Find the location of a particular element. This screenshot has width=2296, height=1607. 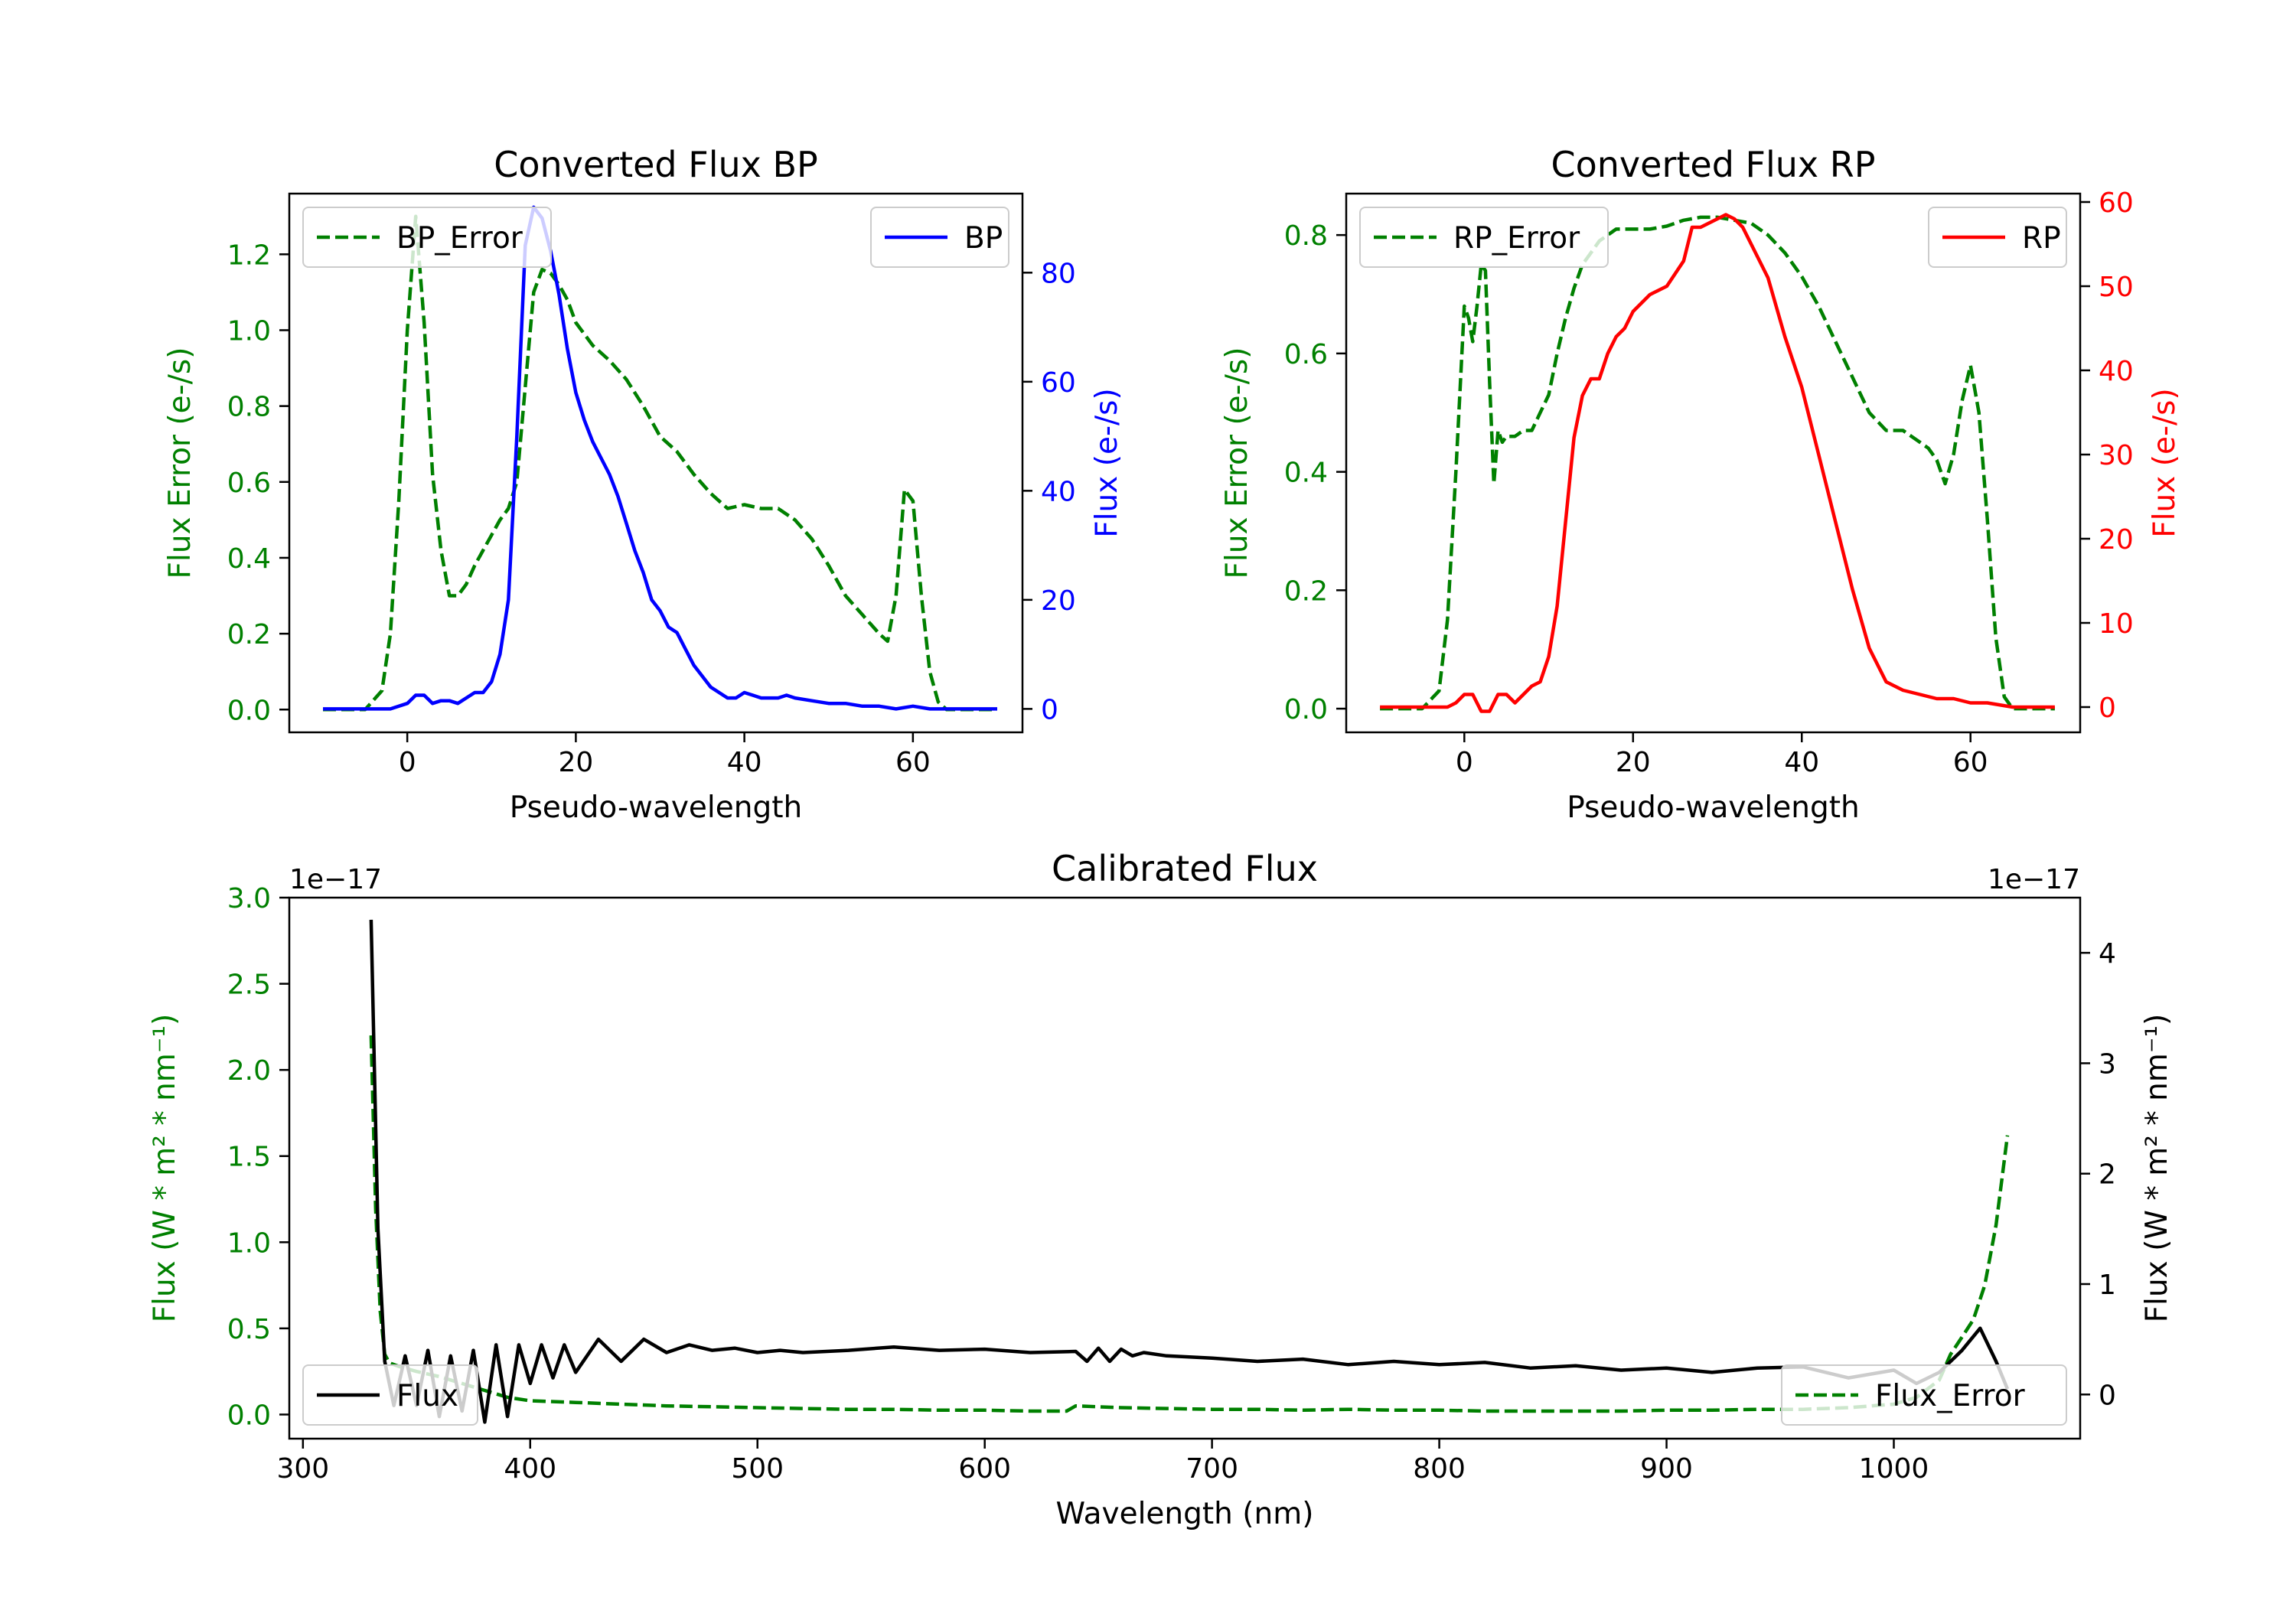

legend-BP_Error: BP_Error is located at coordinates (427, 237).